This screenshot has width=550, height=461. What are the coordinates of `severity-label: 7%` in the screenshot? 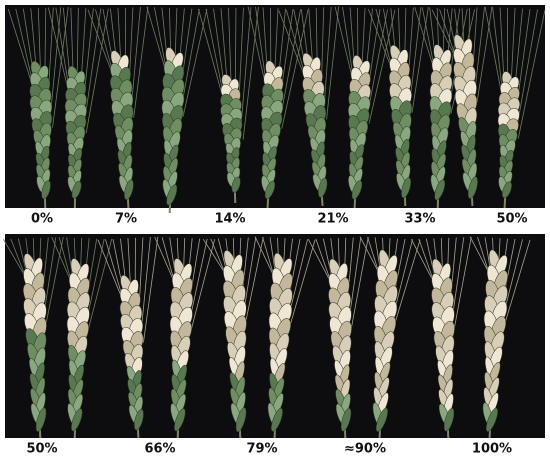 It's located at (126, 219).